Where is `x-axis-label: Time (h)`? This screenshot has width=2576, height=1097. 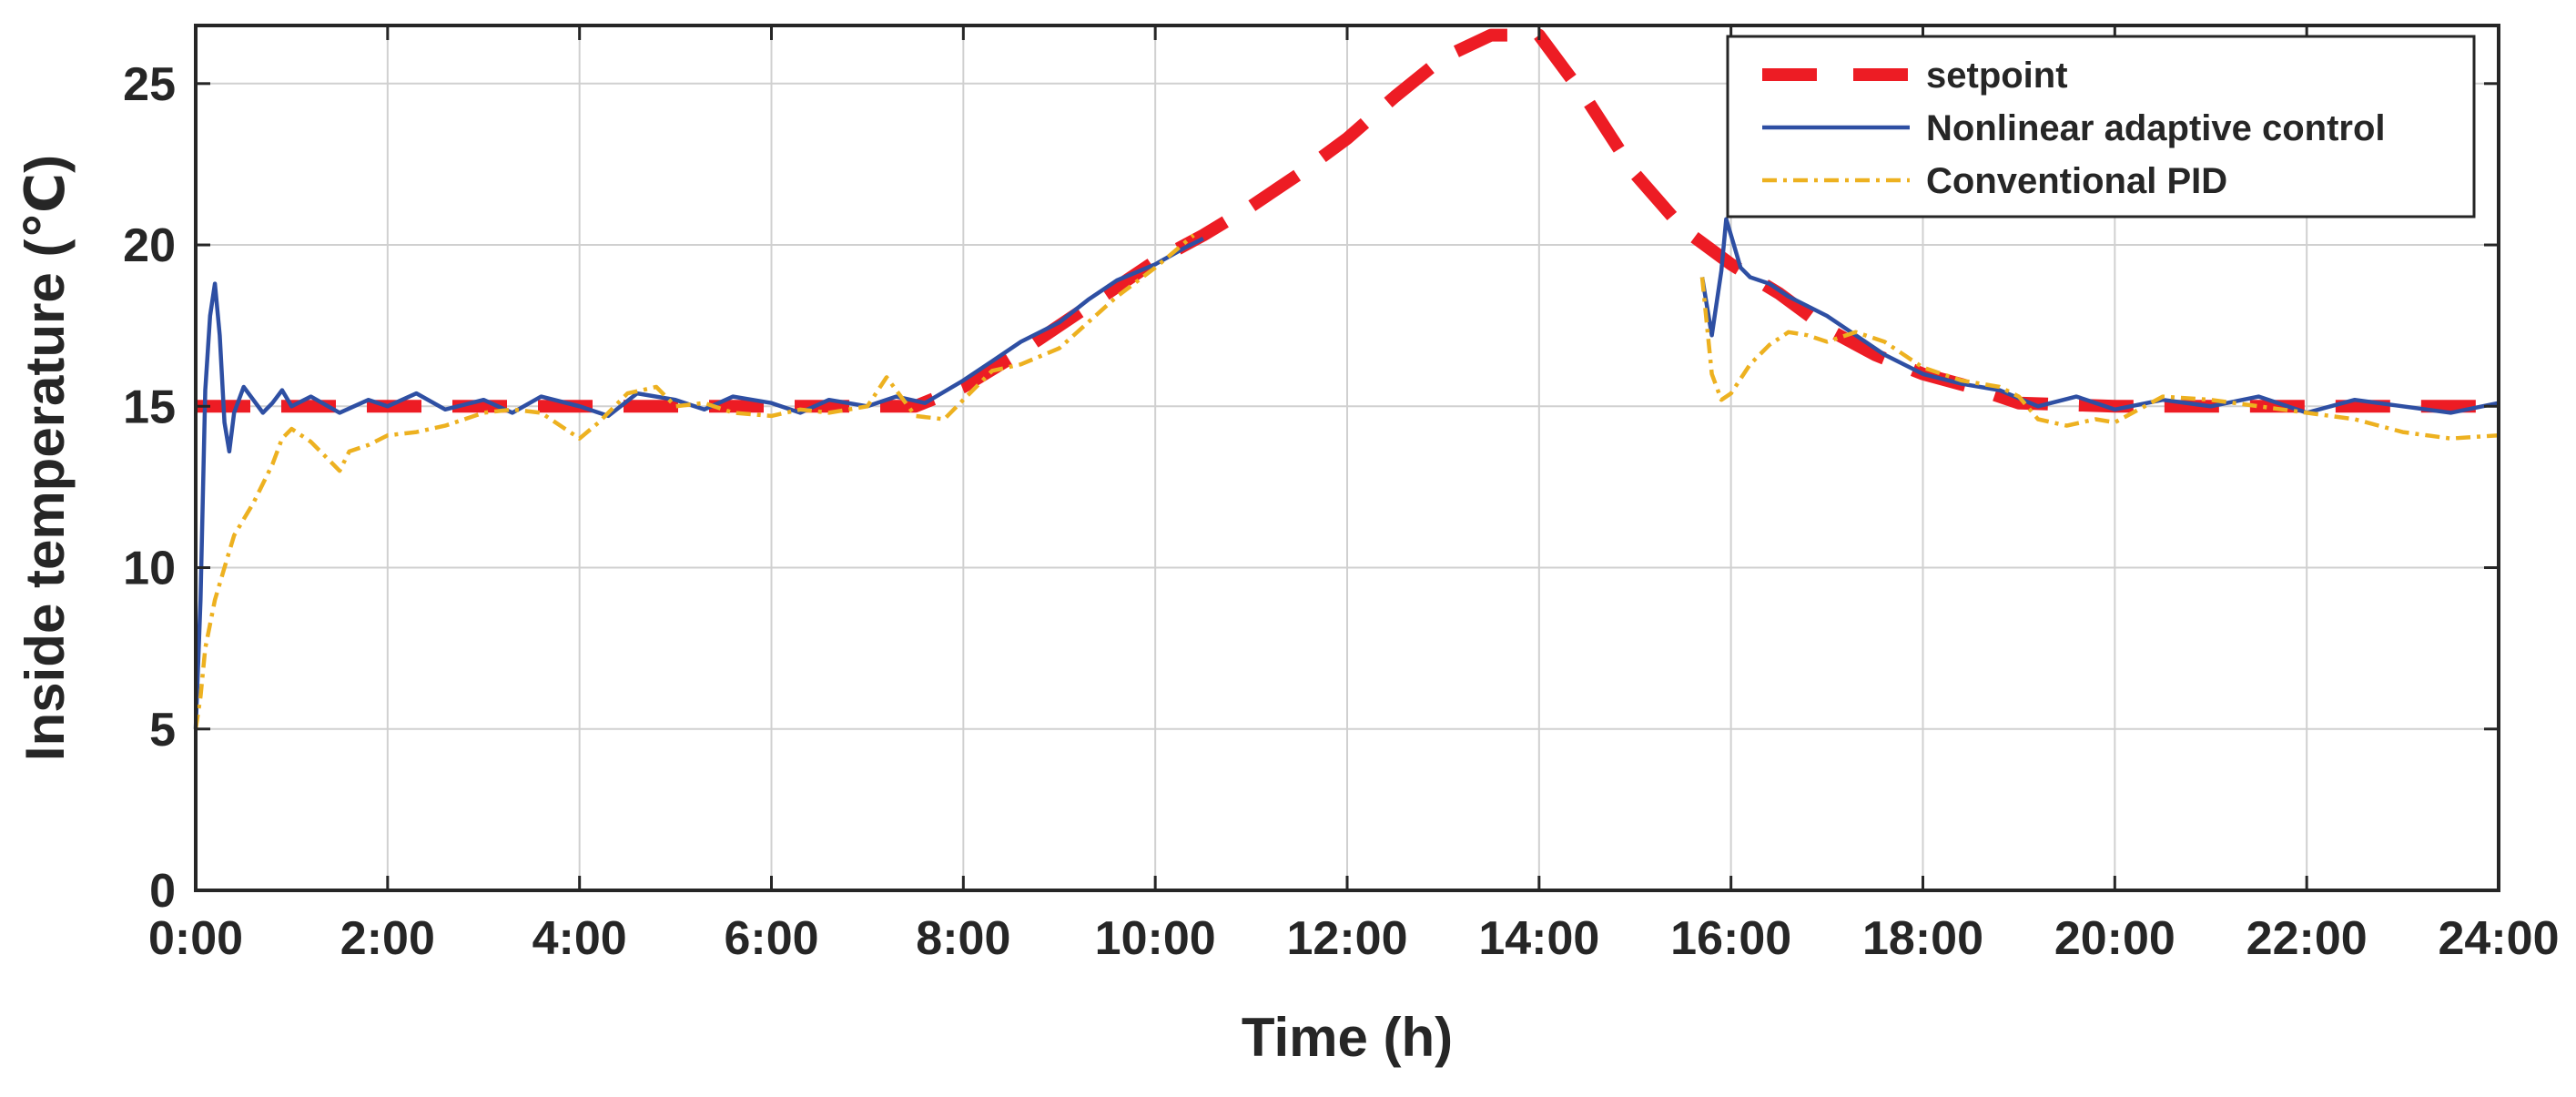
x-axis-label: Time (h) is located at coordinates (1347, 1037).